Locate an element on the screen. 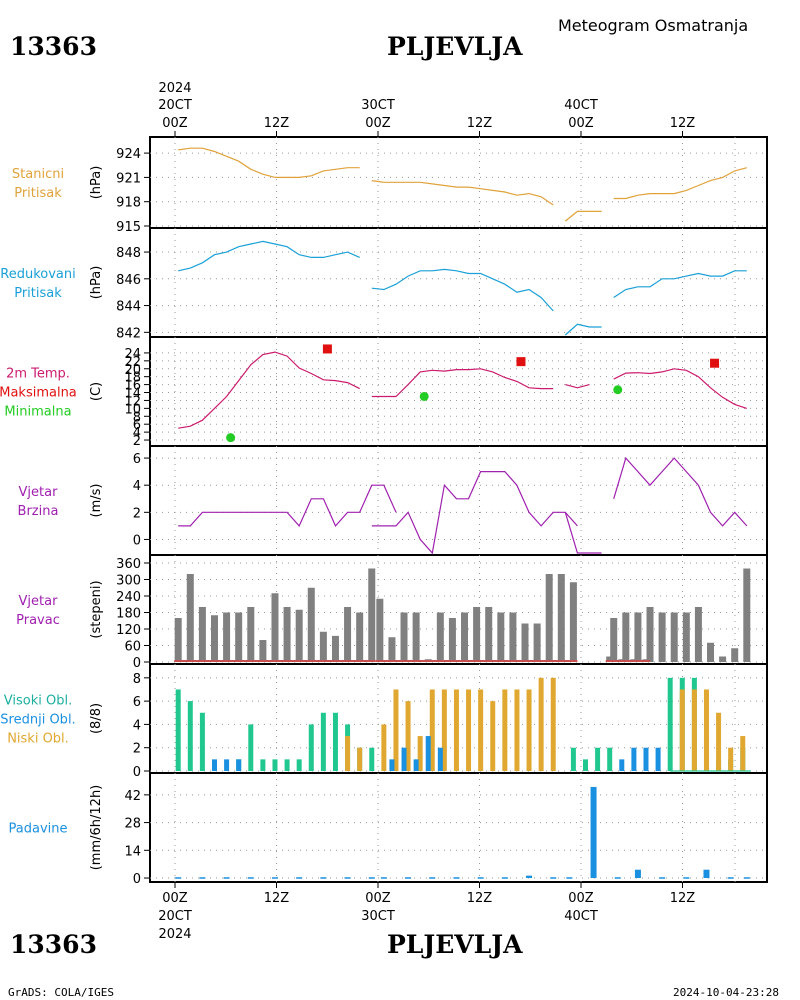 The image size is (800, 1000). y-tick-label: 22 is located at coordinates (132, 362).